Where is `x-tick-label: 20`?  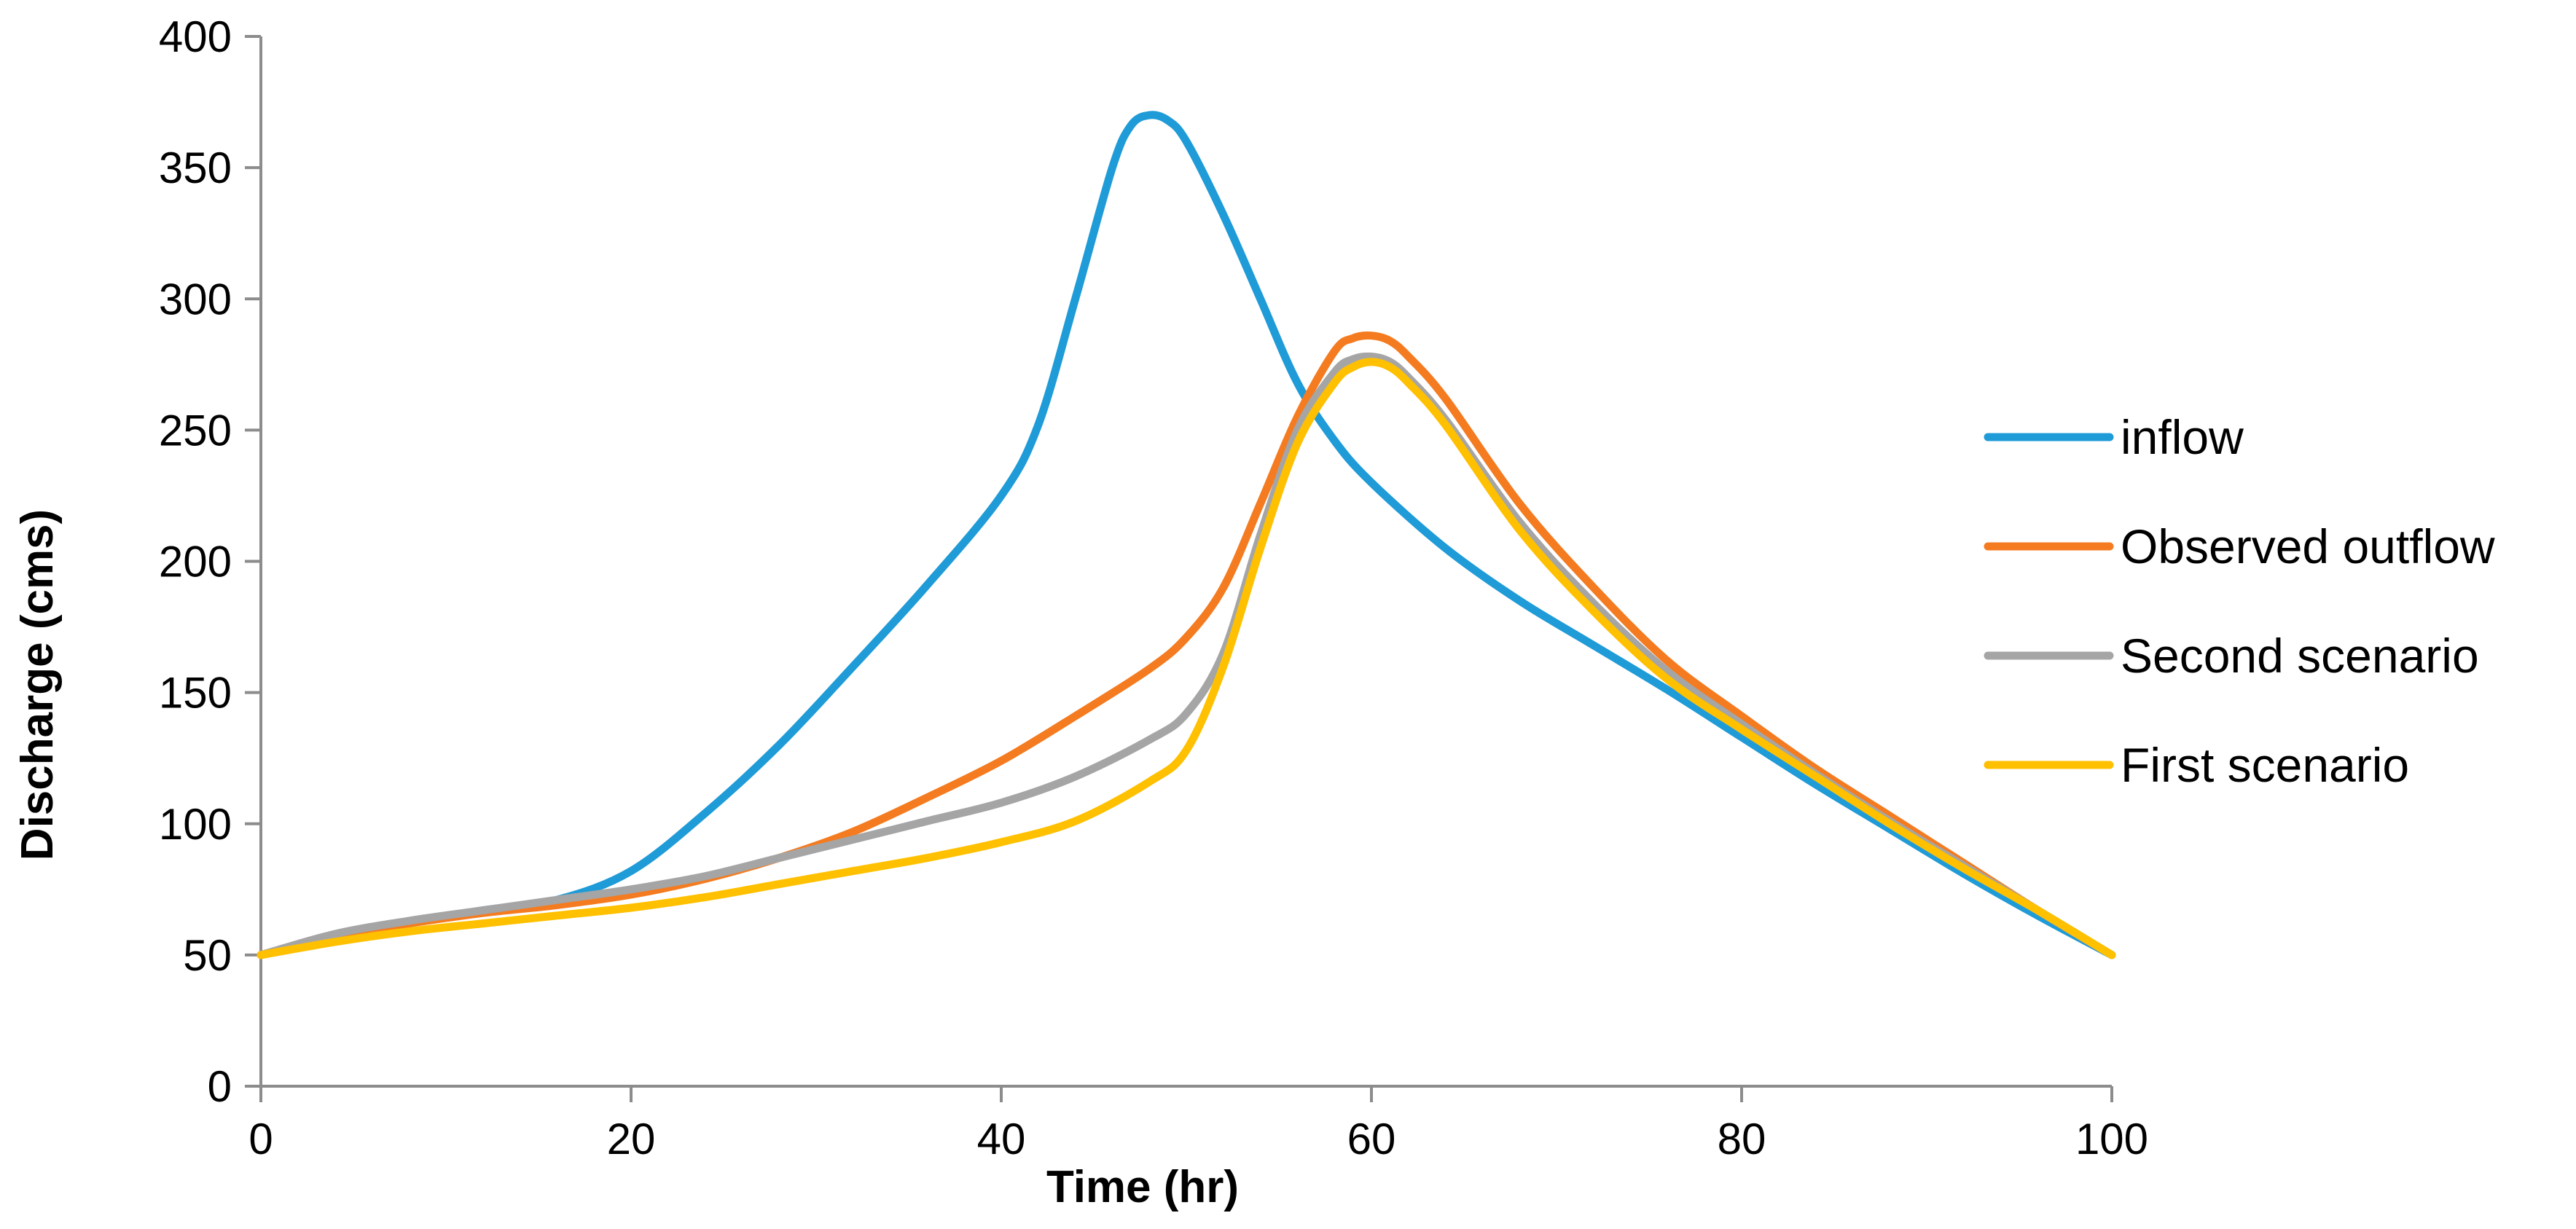
x-tick-label: 20 is located at coordinates (631, 1139).